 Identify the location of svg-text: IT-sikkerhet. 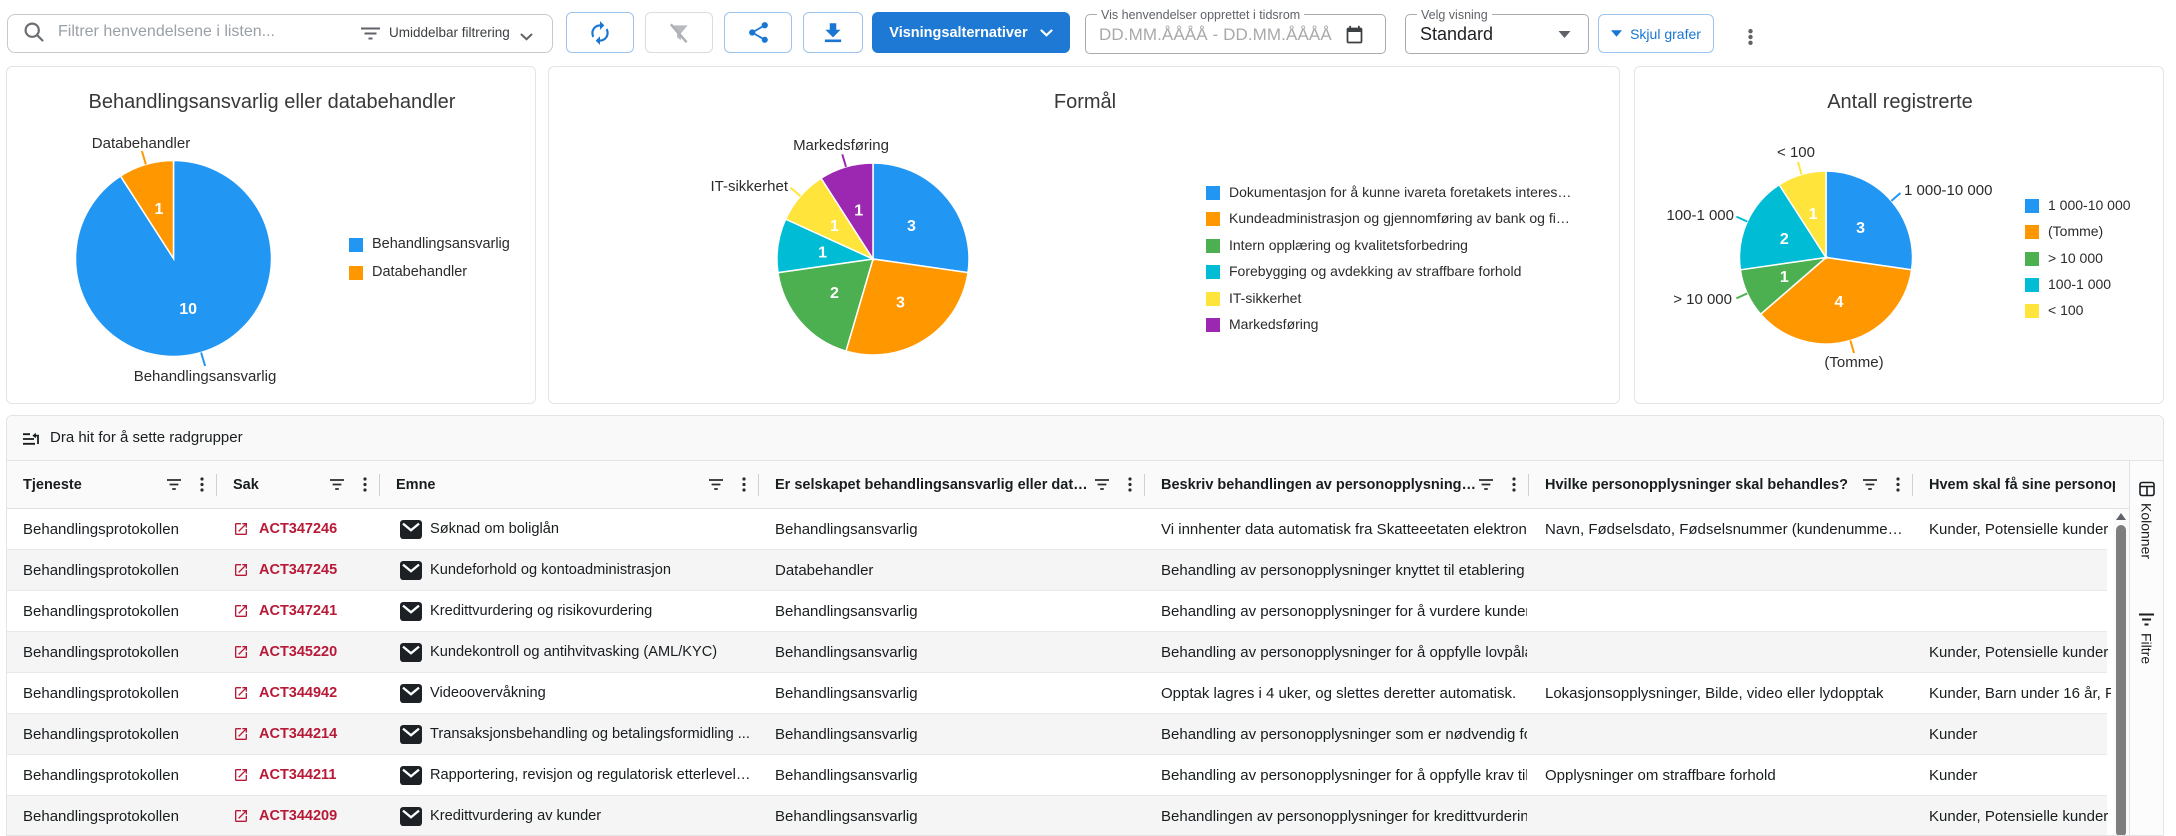
(749, 186).